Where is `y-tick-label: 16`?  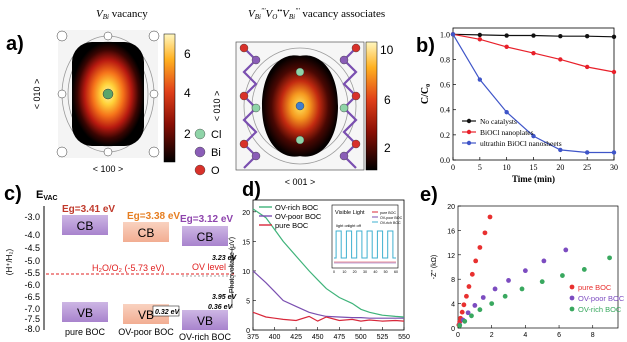 y-tick-label: 16 is located at coordinates (451, 231).